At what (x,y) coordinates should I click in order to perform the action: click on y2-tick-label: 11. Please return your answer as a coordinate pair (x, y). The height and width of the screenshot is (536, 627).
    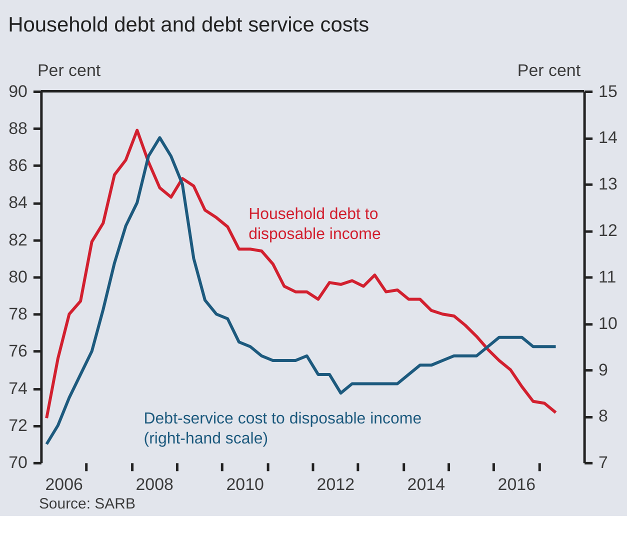
    Looking at the image, I should click on (607, 276).